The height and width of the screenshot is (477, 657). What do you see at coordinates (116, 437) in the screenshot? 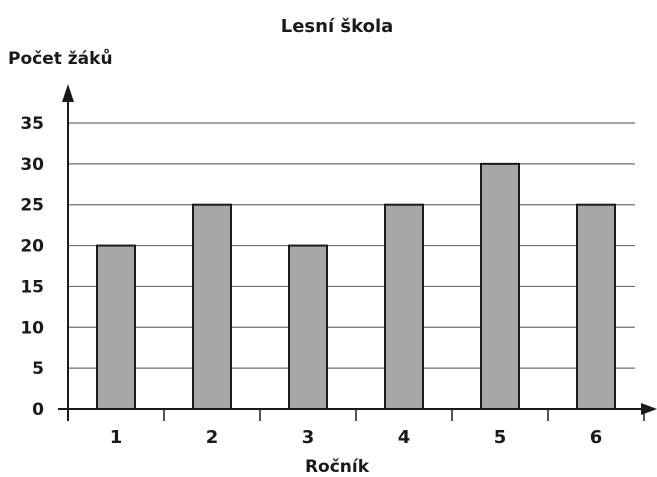
I see `x-tick-label: 1` at bounding box center [116, 437].